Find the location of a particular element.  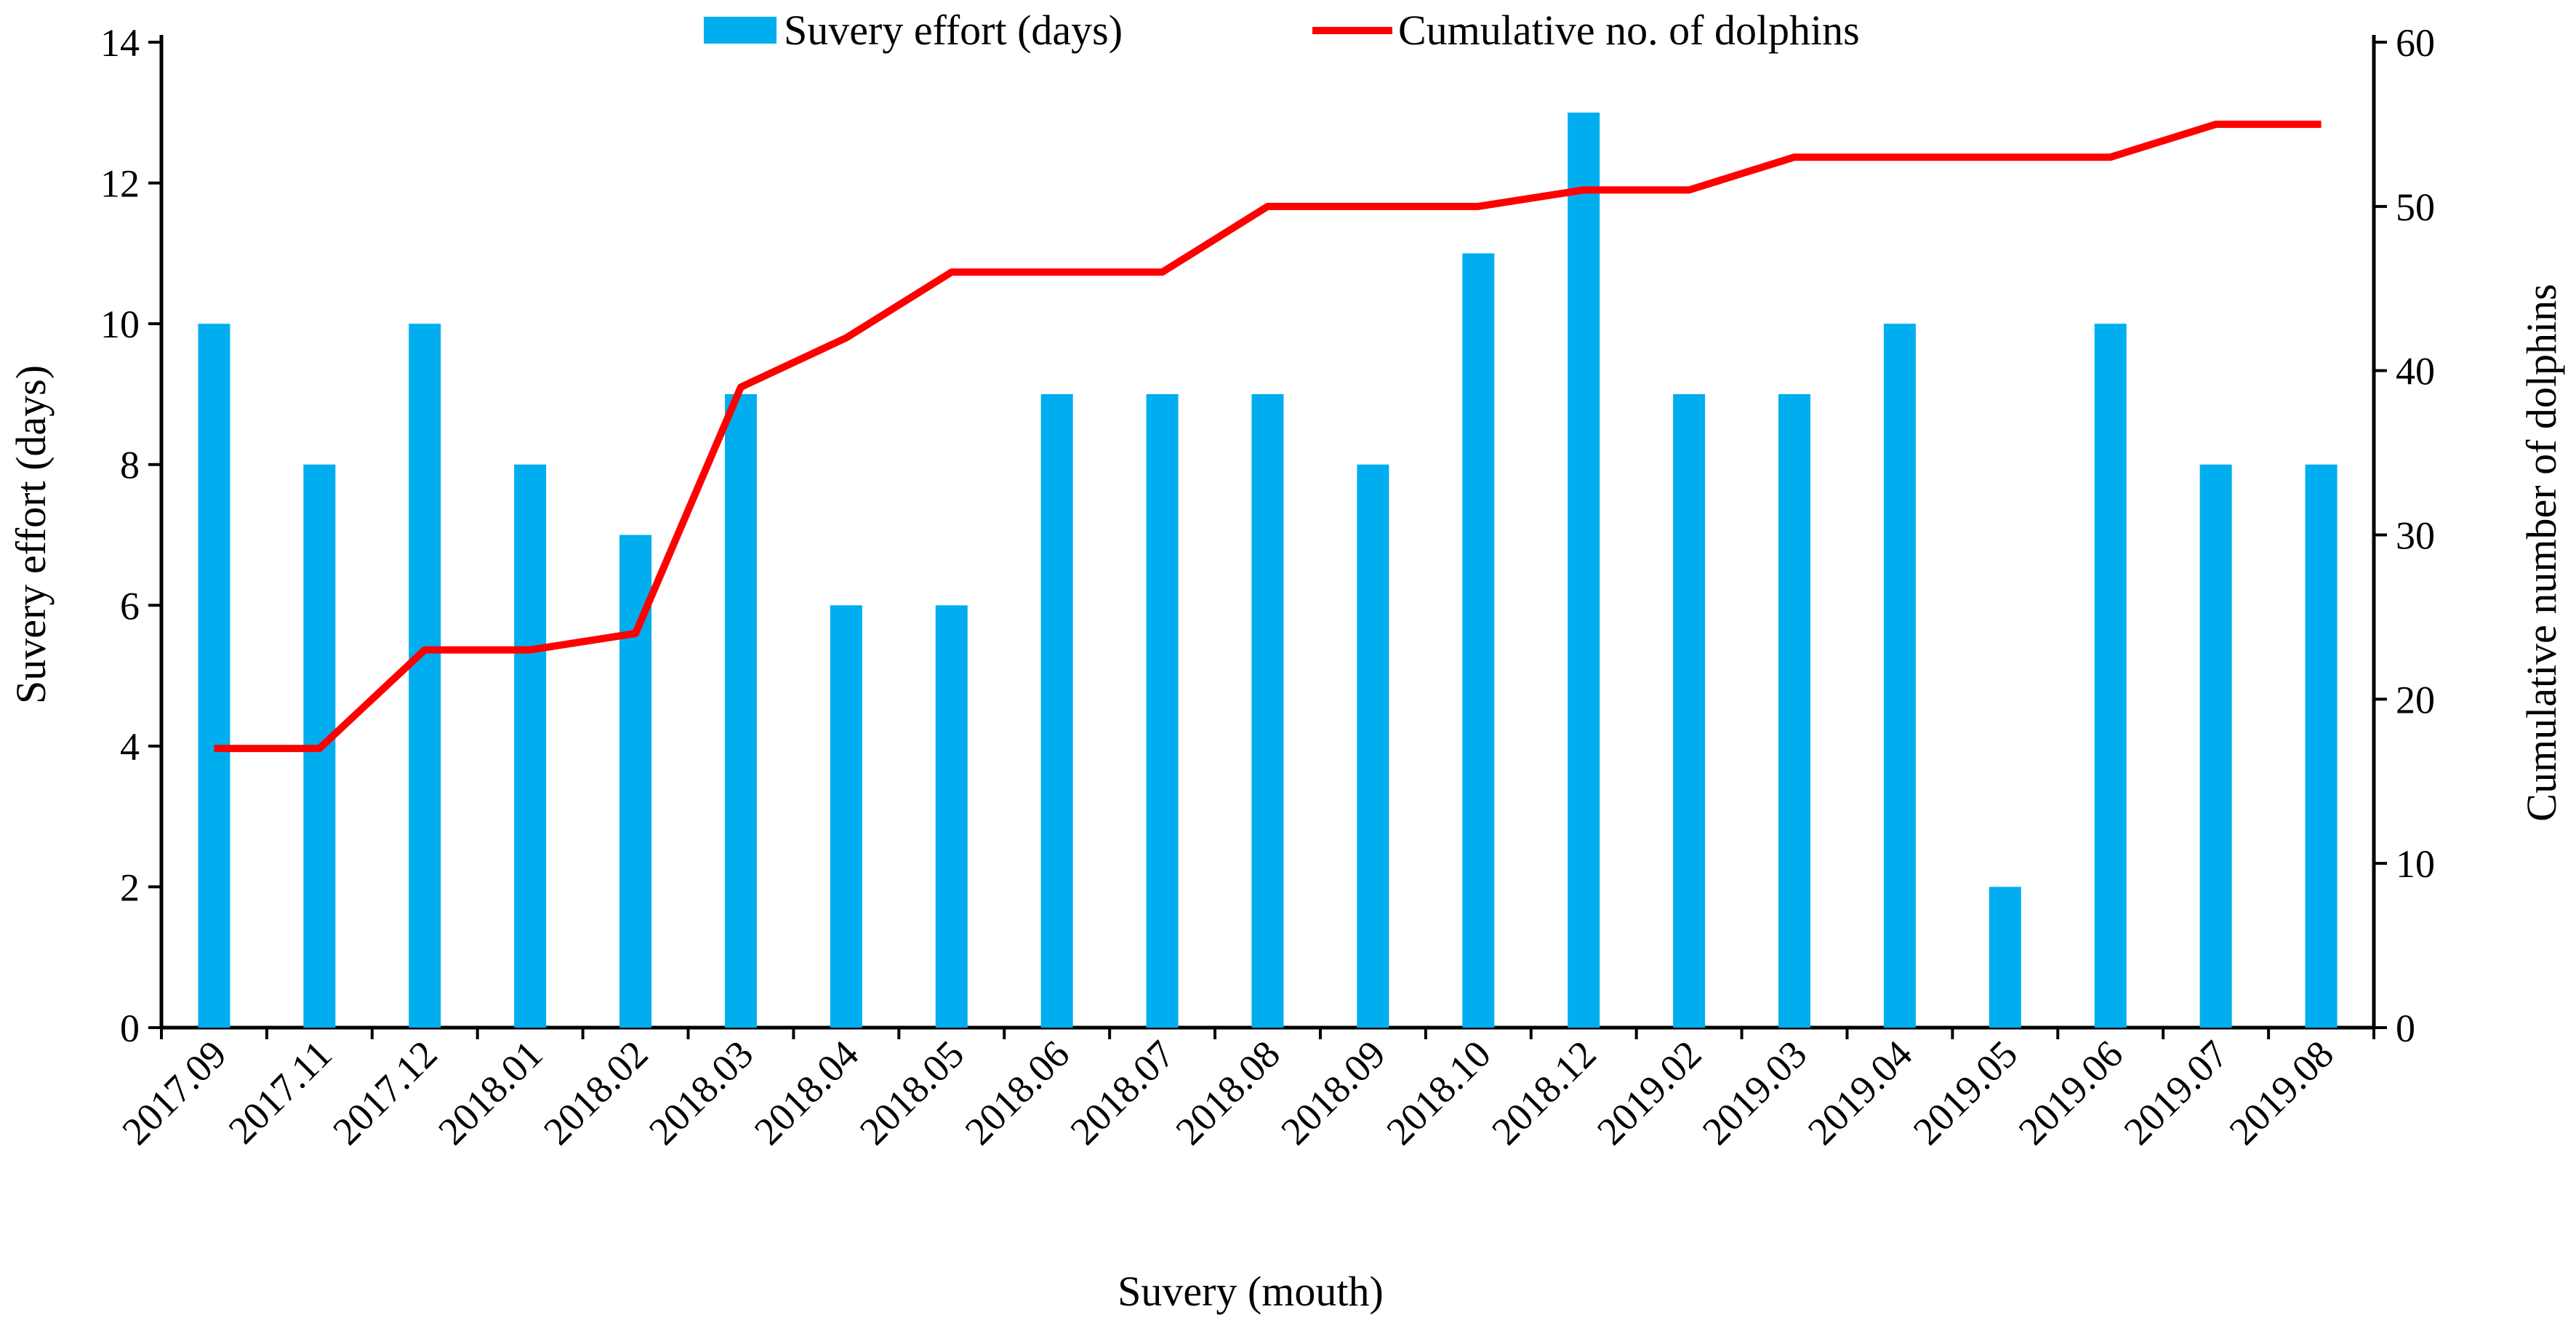

y2-tick-label: 40 is located at coordinates (2416, 371).